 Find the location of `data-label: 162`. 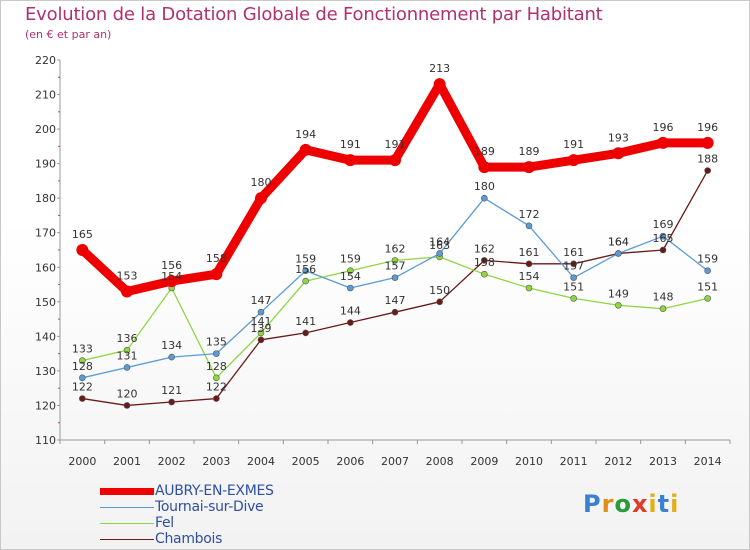

data-label: 162 is located at coordinates (484, 248).